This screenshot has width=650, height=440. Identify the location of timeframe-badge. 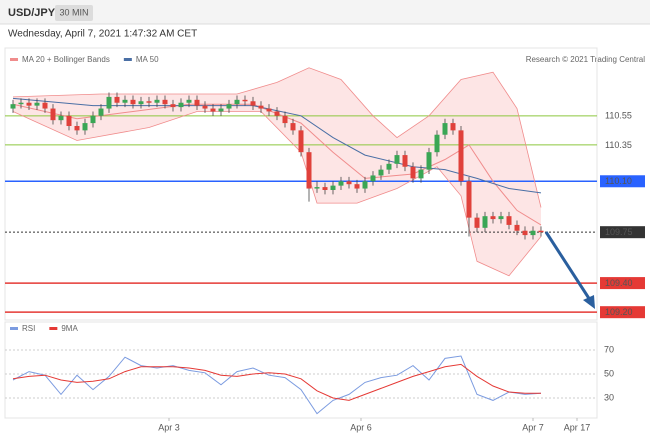
(74, 13).